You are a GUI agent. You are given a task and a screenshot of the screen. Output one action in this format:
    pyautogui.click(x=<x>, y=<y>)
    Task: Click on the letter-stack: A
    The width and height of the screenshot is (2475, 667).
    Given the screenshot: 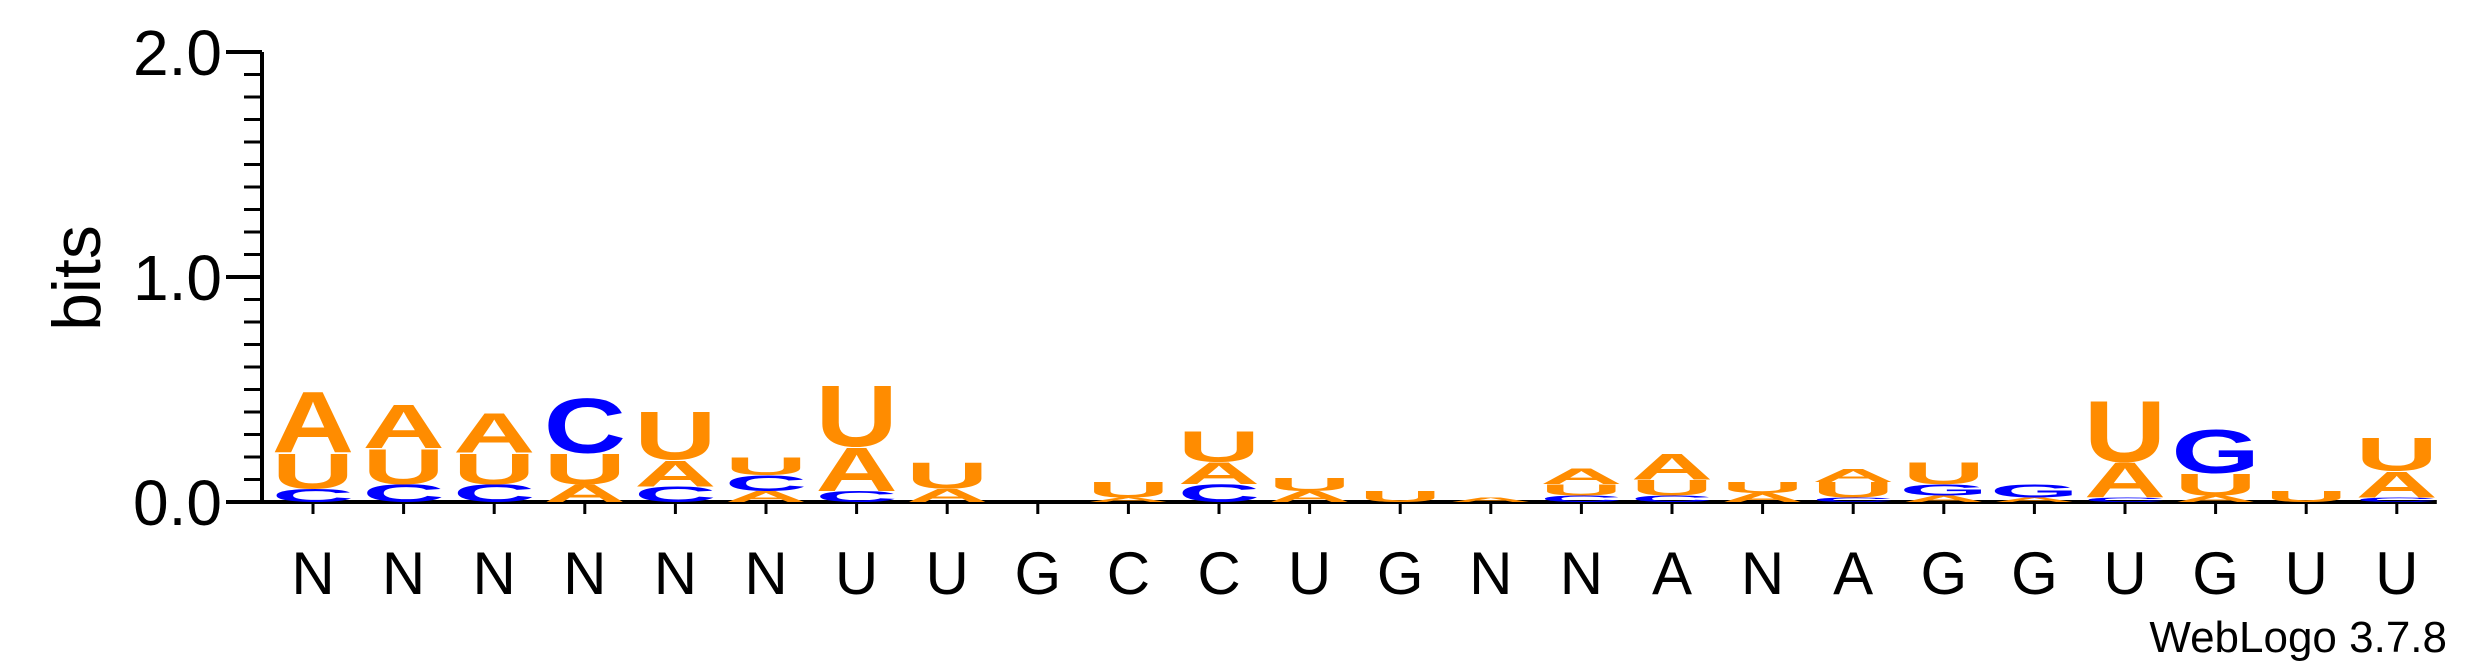 What is the action you would take?
    pyautogui.click(x=1491, y=499)
    